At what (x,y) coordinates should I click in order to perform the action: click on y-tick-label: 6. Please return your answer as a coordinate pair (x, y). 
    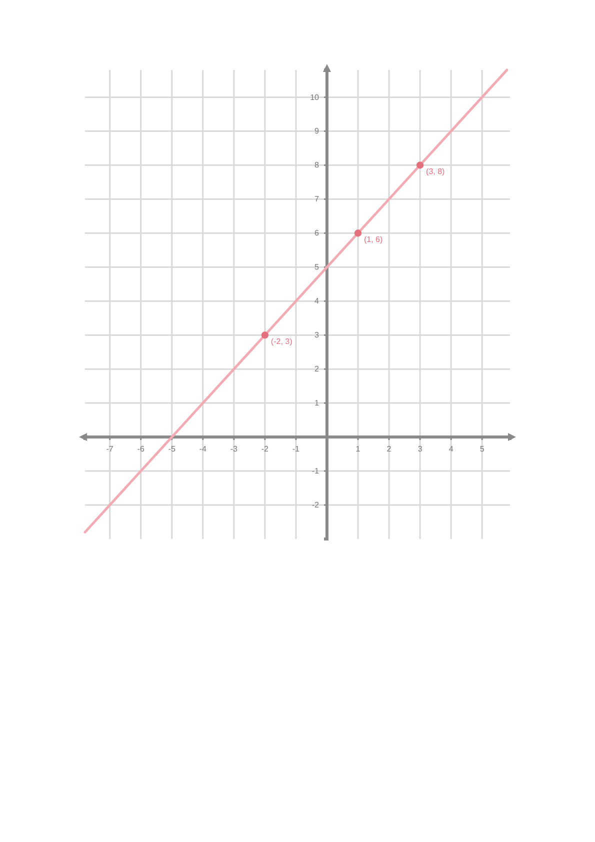
    Looking at the image, I should click on (317, 233).